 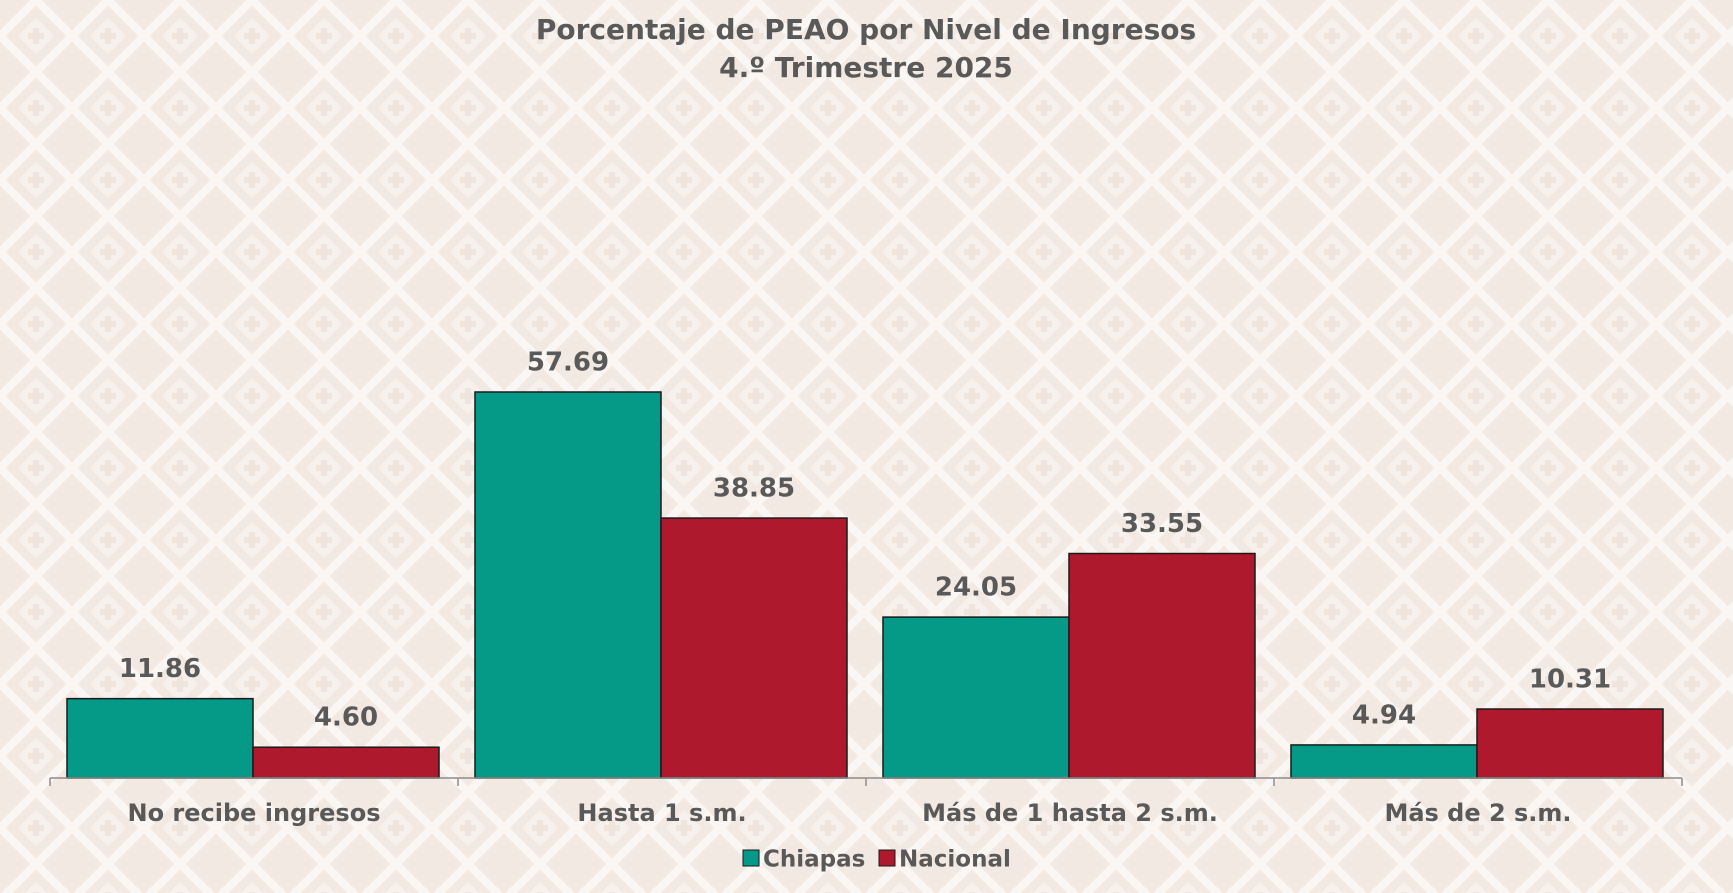 I want to click on data-label: 10.31, so click(x=1570, y=680).